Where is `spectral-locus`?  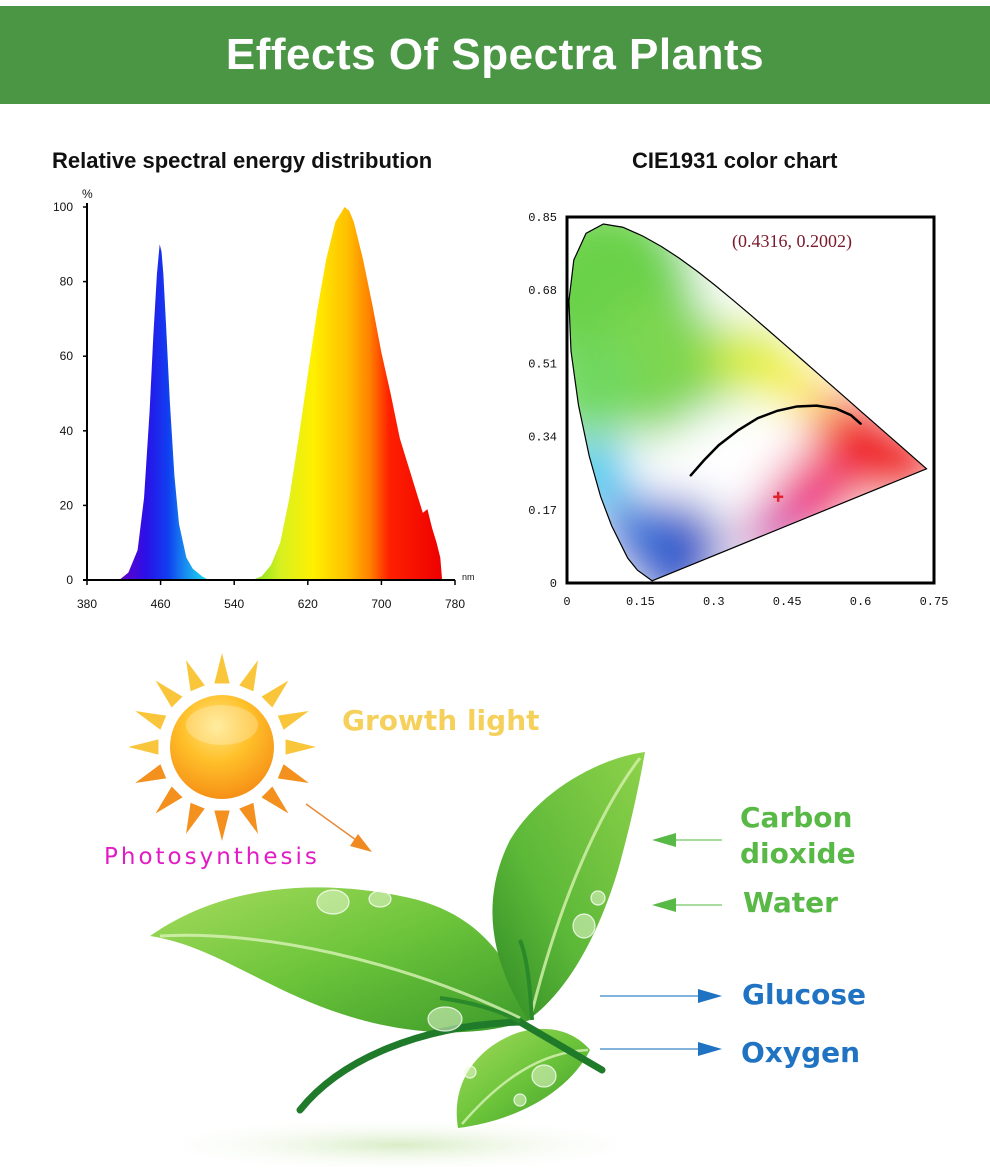 spectral-locus is located at coordinates (748, 402).